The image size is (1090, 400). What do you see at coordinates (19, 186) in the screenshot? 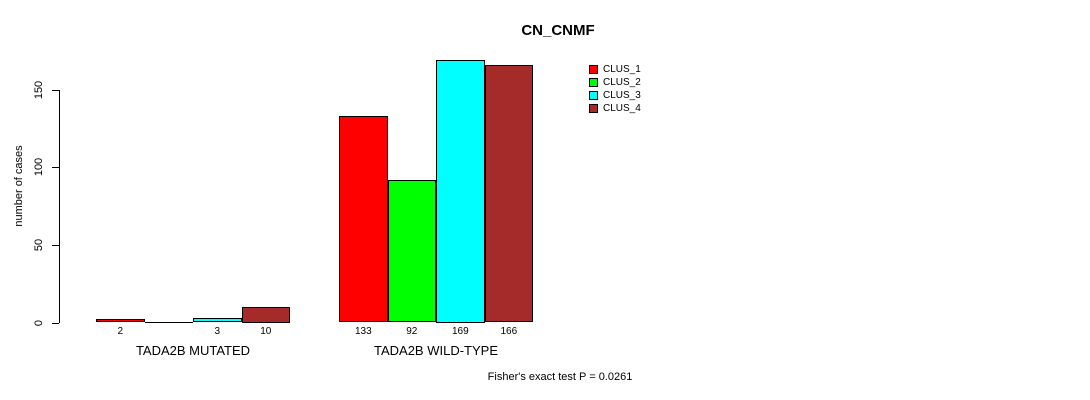
I see `y-axis-label: number of cases` at bounding box center [19, 186].